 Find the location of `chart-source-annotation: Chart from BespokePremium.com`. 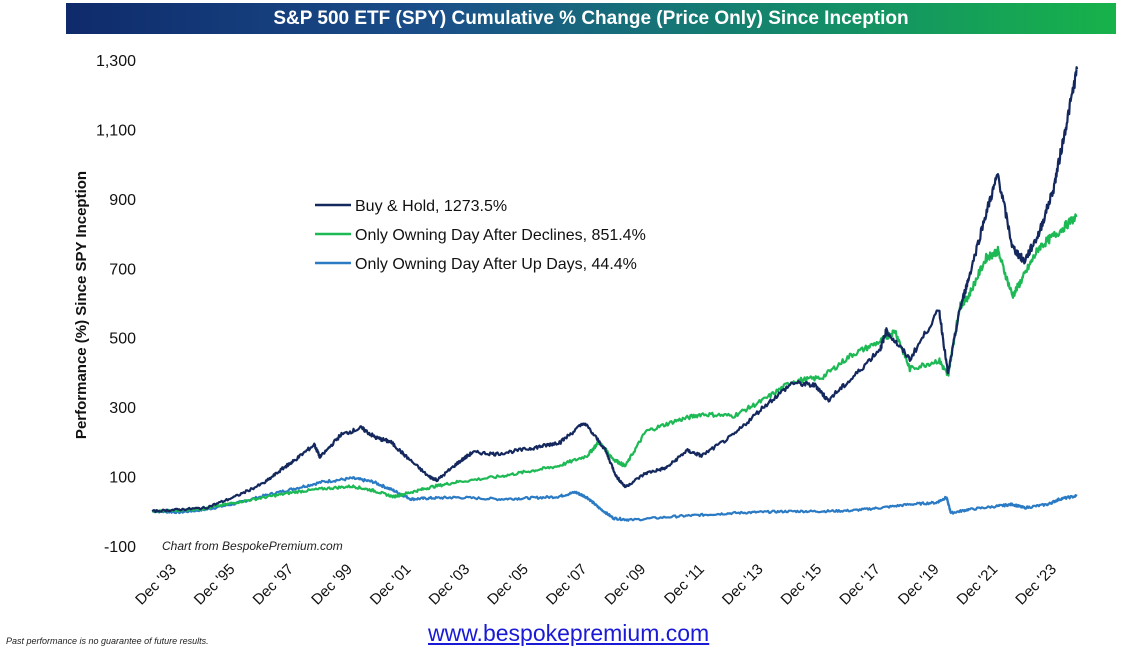

chart-source-annotation: Chart from BespokePremium.com is located at coordinates (252, 546).